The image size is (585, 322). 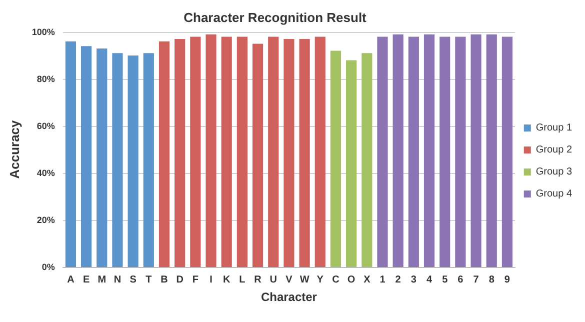 What do you see at coordinates (45, 173) in the screenshot?
I see `y-tick-label: 40%` at bounding box center [45, 173].